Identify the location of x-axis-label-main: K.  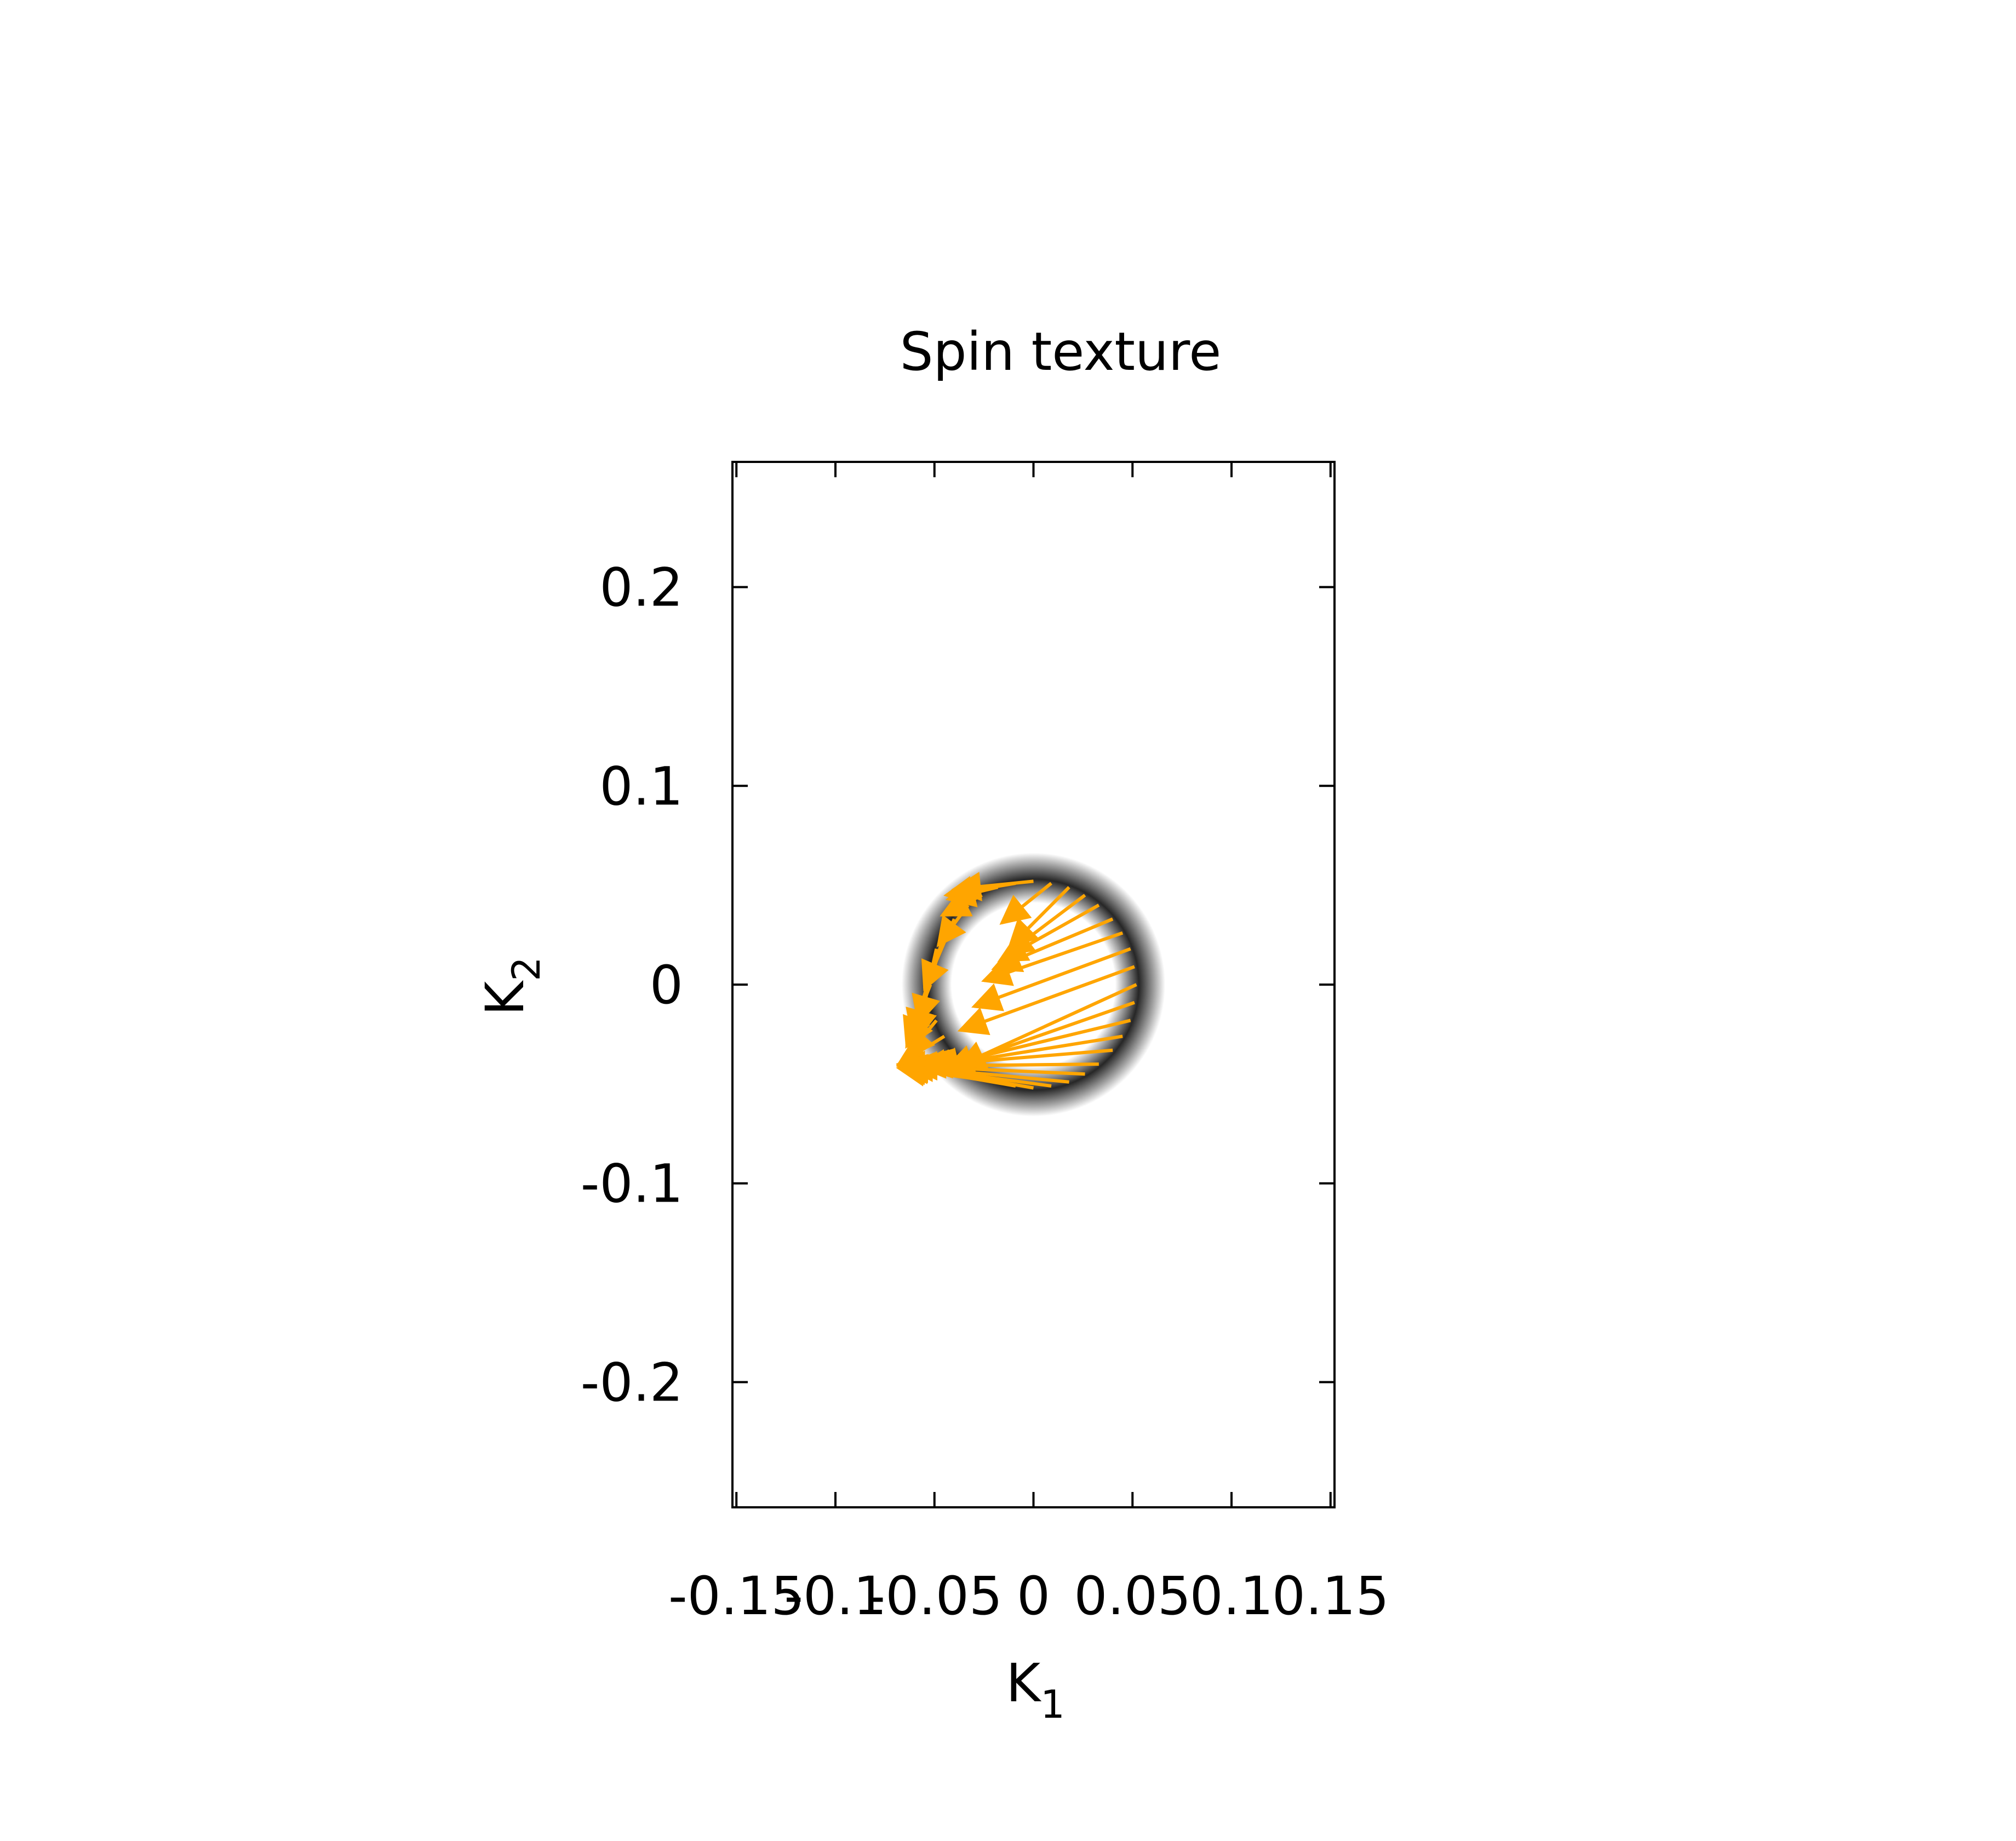
(1023, 1684).